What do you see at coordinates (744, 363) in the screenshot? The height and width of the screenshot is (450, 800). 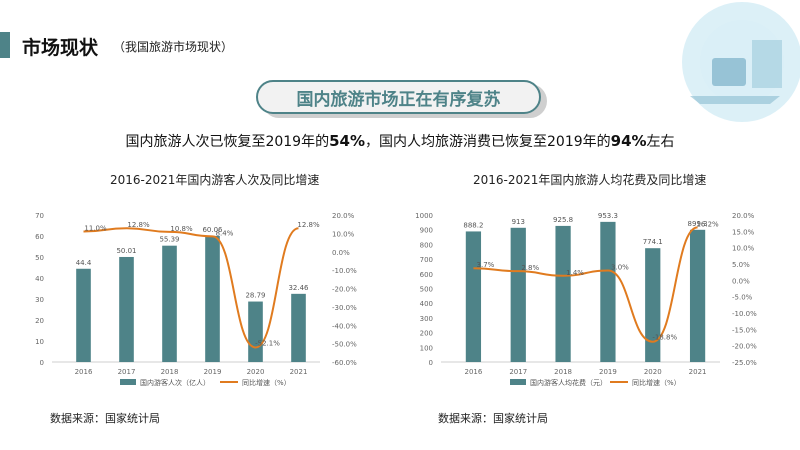 I see `y-right-tick-label: -25.0%` at bounding box center [744, 363].